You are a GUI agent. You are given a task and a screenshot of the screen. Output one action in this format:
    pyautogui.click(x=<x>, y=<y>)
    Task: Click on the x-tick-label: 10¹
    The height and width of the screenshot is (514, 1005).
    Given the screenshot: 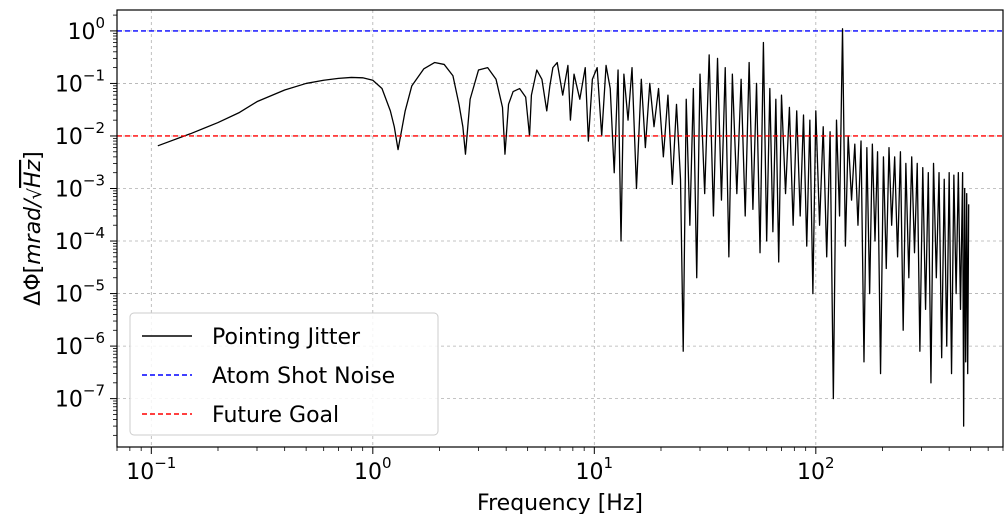 What is the action you would take?
    pyautogui.click(x=595, y=469)
    